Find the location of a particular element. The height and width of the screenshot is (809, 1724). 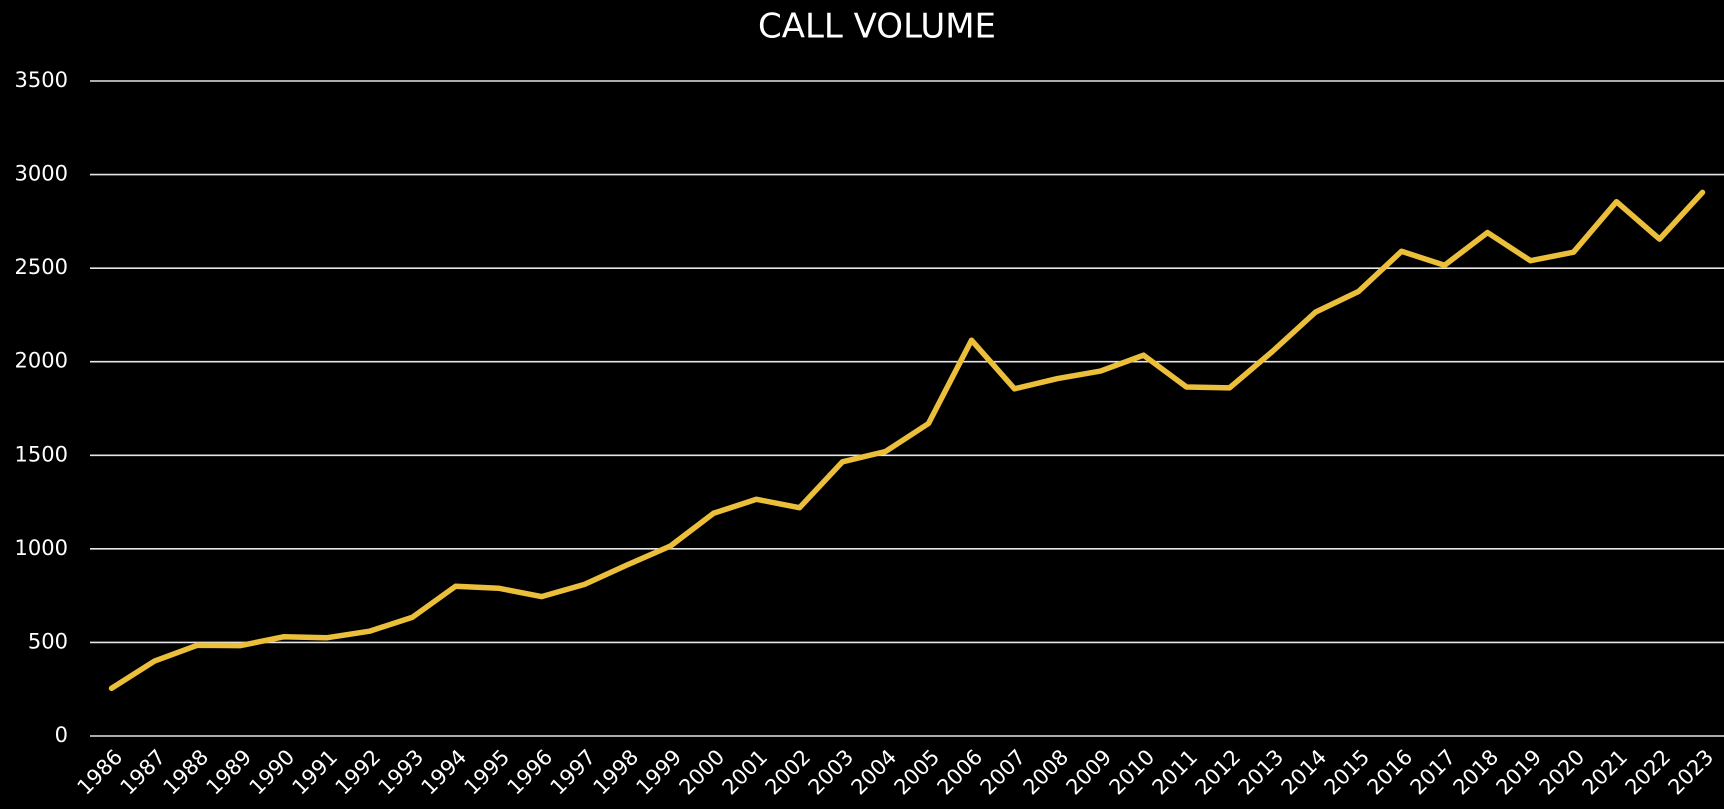

x-tick-label: 2009 is located at coordinates (1089, 772).